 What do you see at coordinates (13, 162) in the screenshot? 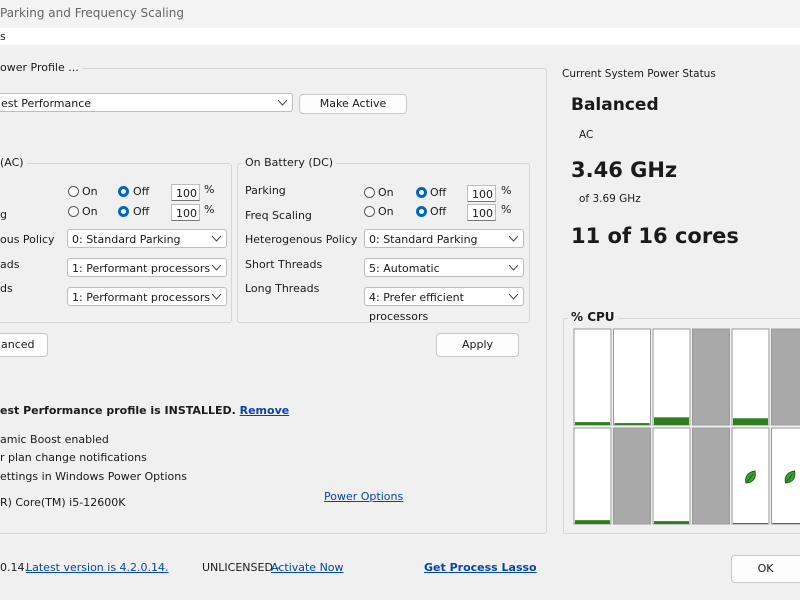
I see `group-label: (AC)` at bounding box center [13, 162].